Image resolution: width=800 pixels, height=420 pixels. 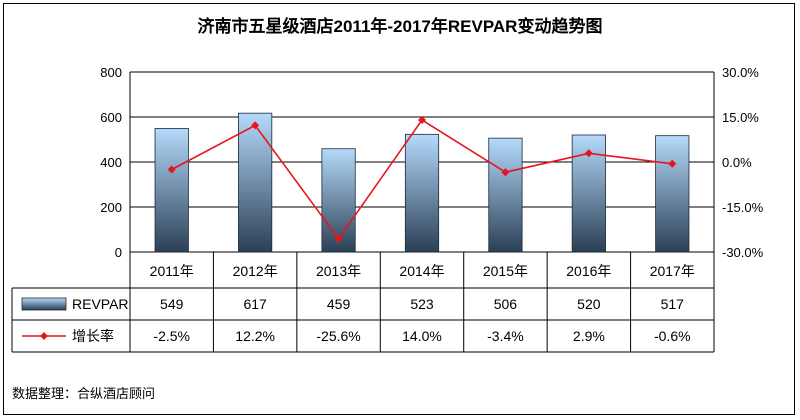 I want to click on data-label-growth: -0.6%, so click(x=672, y=336).